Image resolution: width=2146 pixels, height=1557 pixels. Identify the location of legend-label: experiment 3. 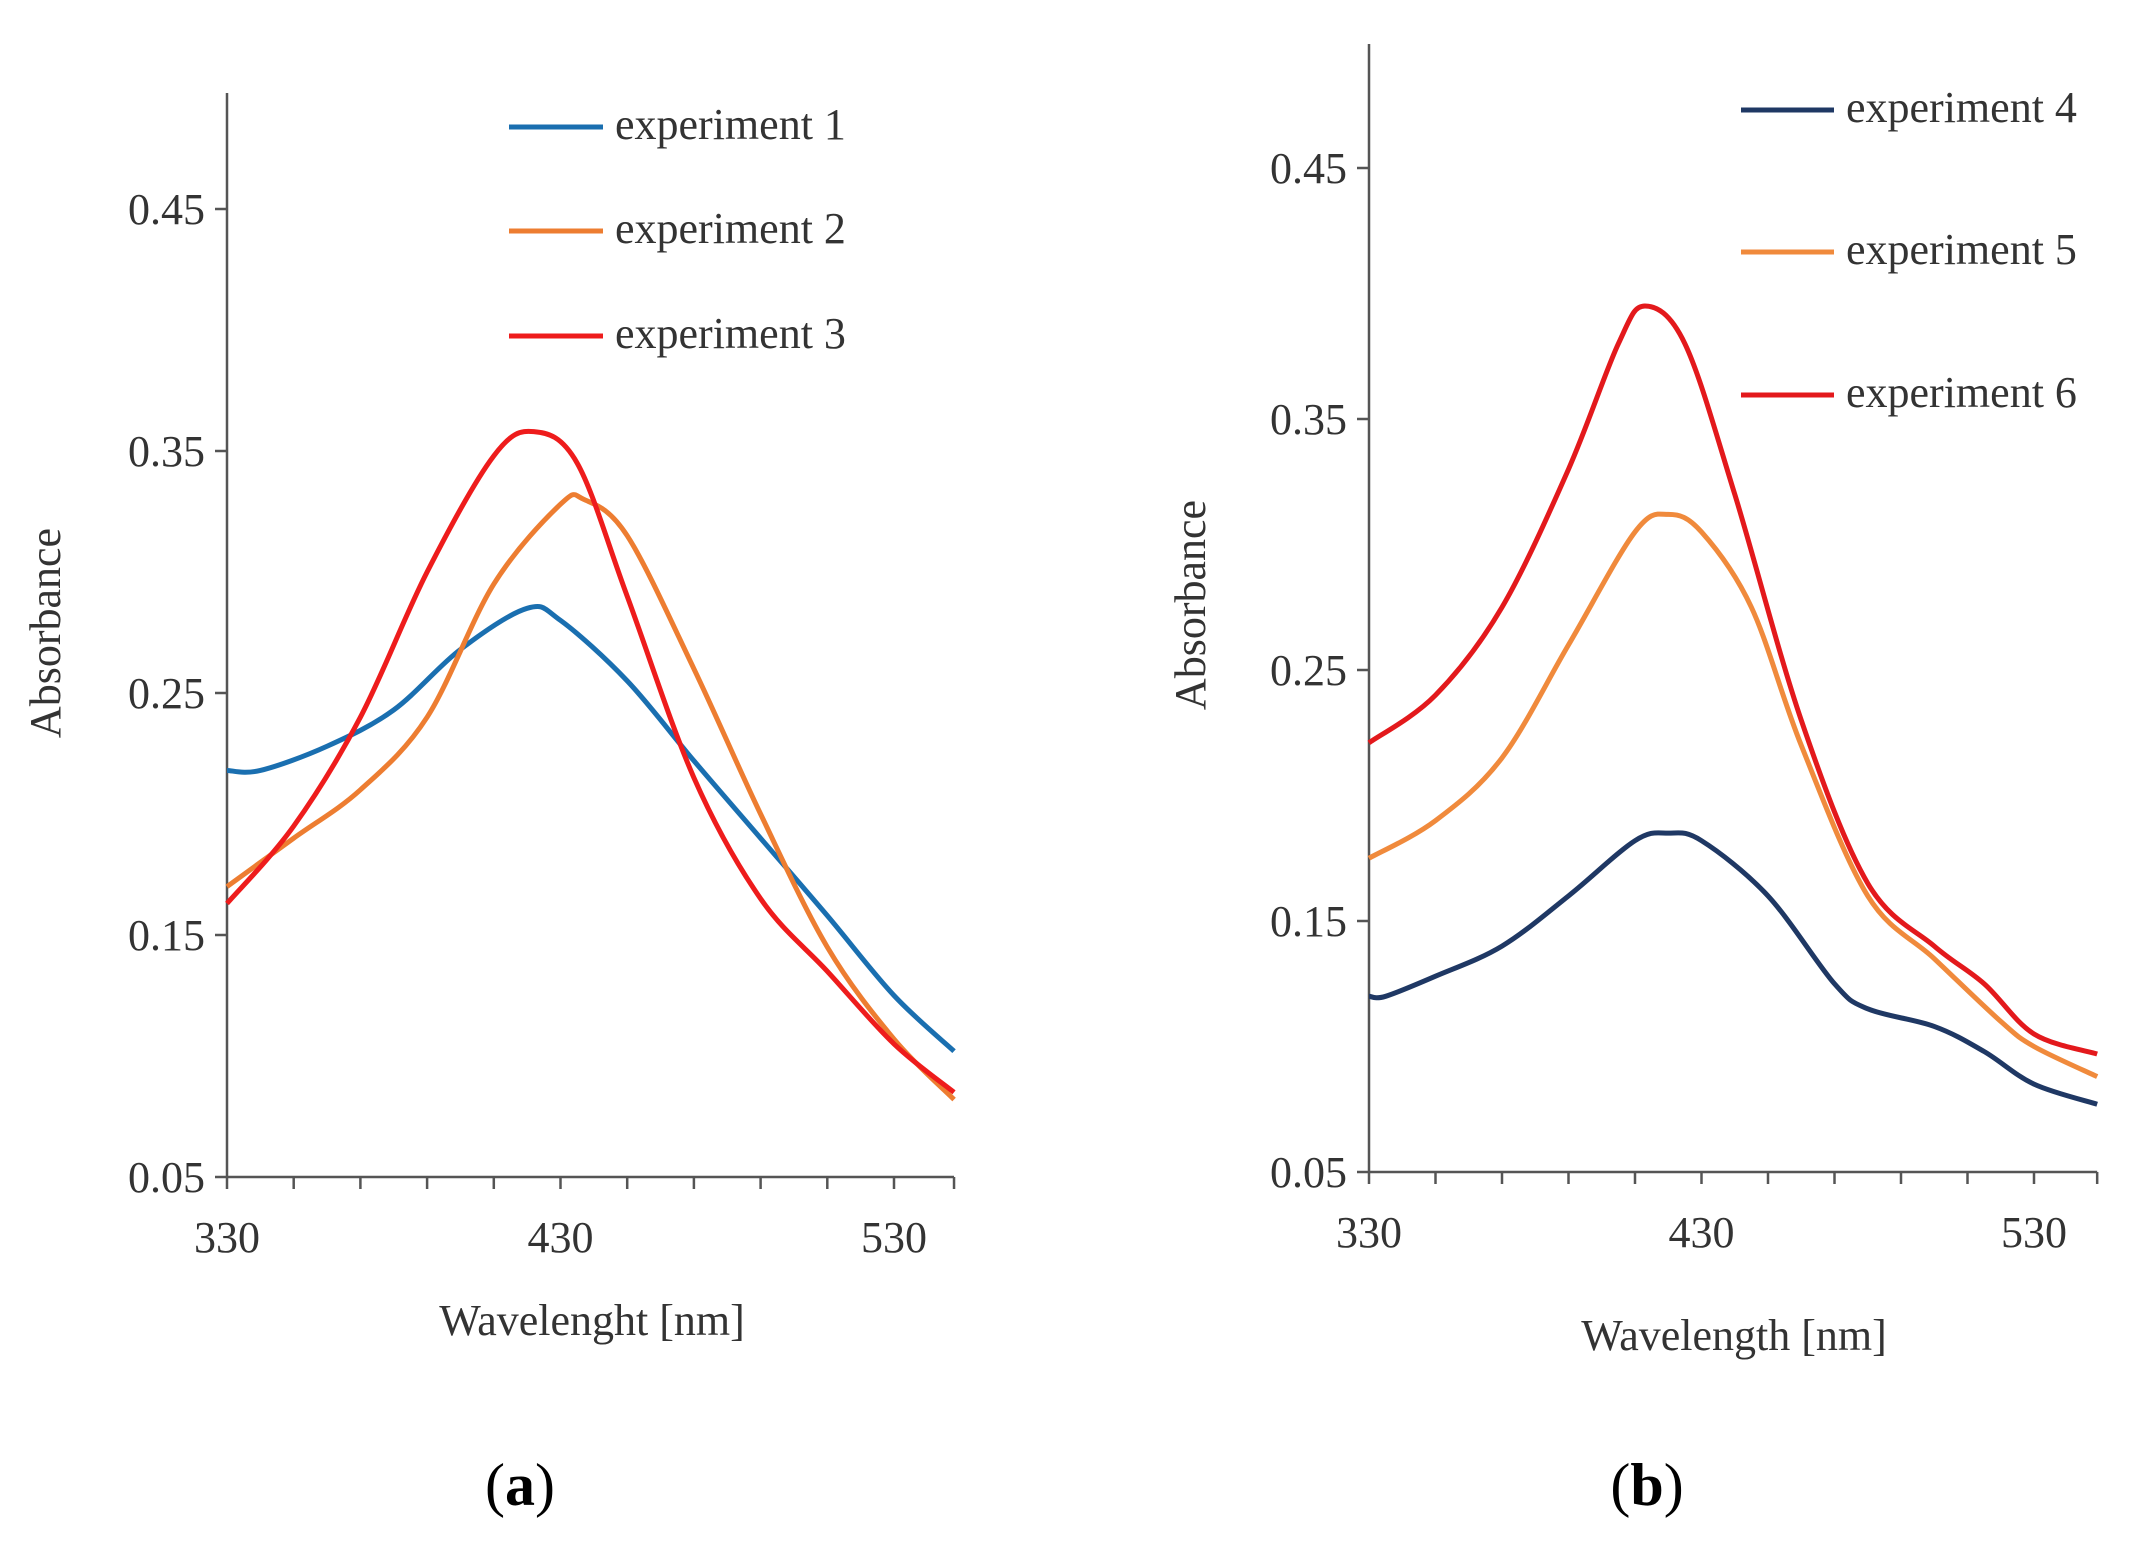
(730, 333).